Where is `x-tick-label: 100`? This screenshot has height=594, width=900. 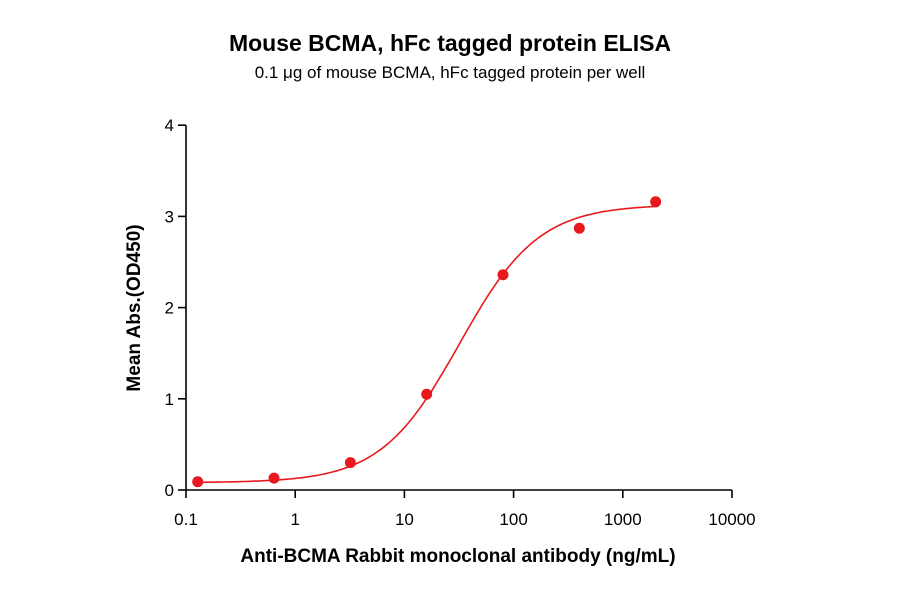
x-tick-label: 100 is located at coordinates (513, 519).